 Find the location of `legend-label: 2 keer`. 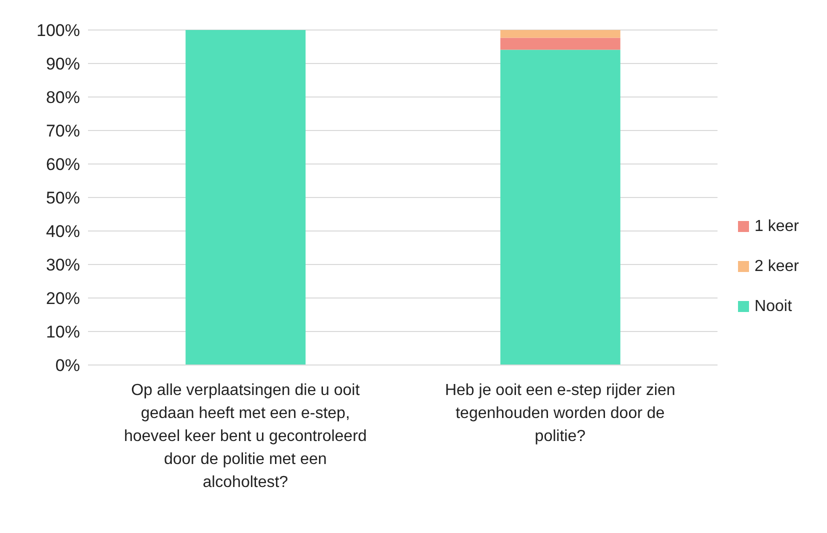

legend-label: 2 keer is located at coordinates (776, 266).